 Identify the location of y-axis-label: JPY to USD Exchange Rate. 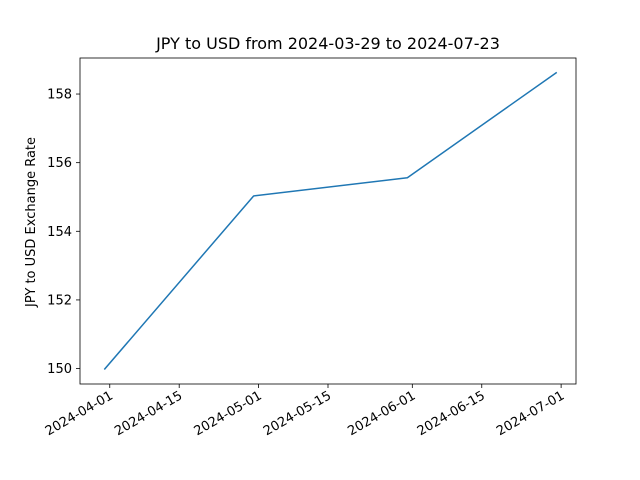
(31, 222).